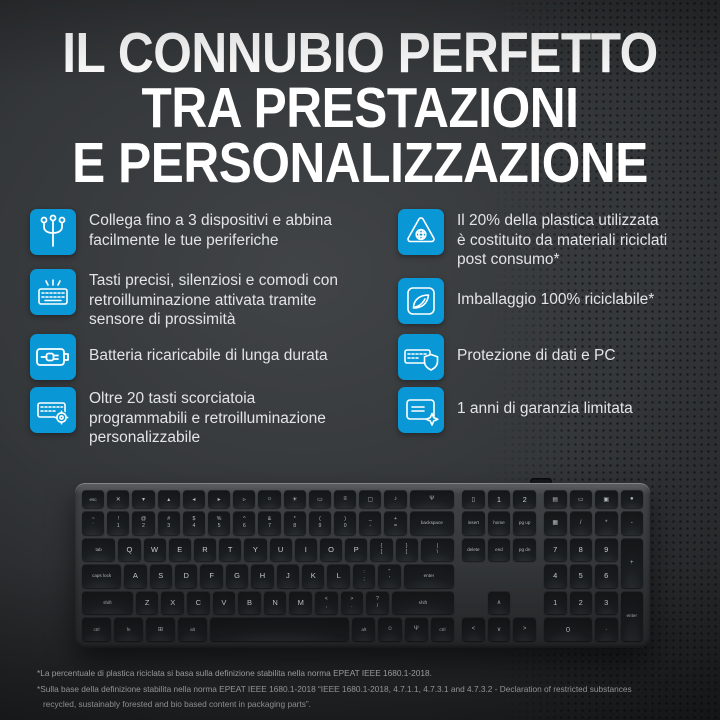 The height and width of the screenshot is (720, 720). What do you see at coordinates (473, 499) in the screenshot?
I see `keyboard-key: ▯` at bounding box center [473, 499].